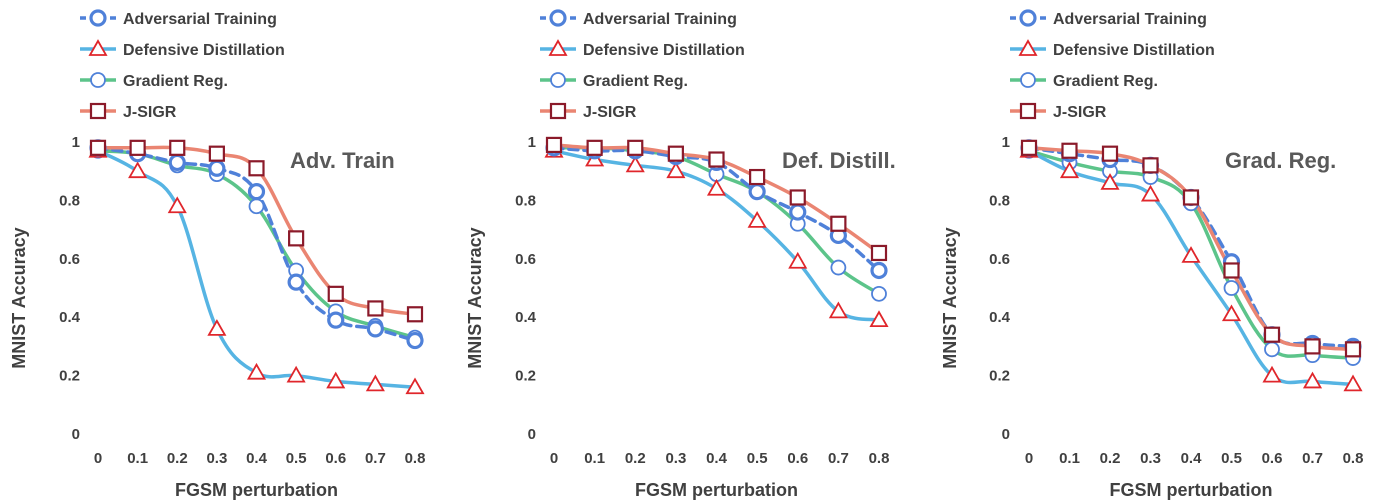 This screenshot has height=502, width=1380. Describe the element at coordinates (342, 160) in the screenshot. I see `chart-annotation: Adv. Train` at that location.